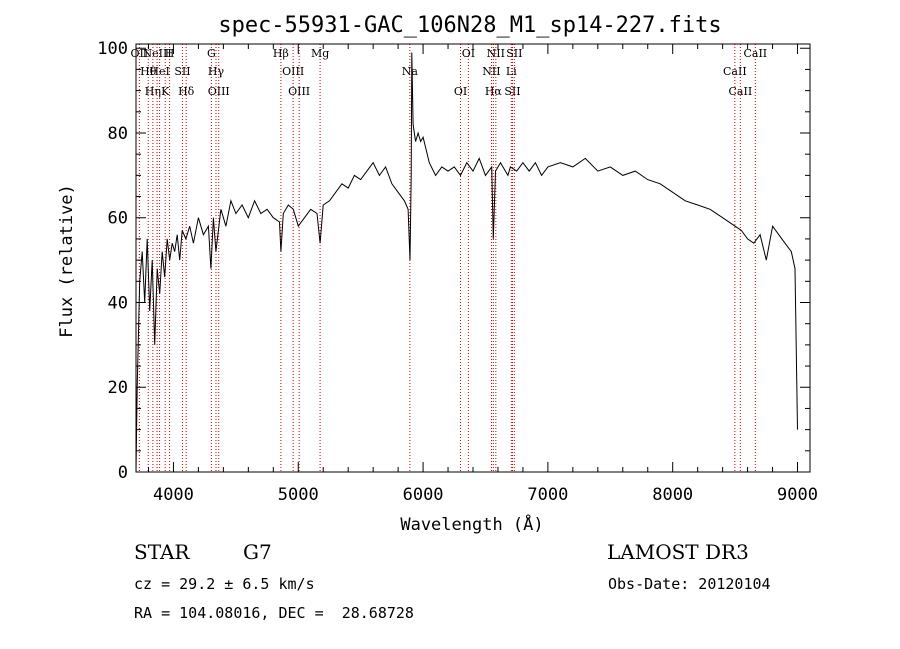  I want to click on spectral-line-label: K, so click(165, 91).